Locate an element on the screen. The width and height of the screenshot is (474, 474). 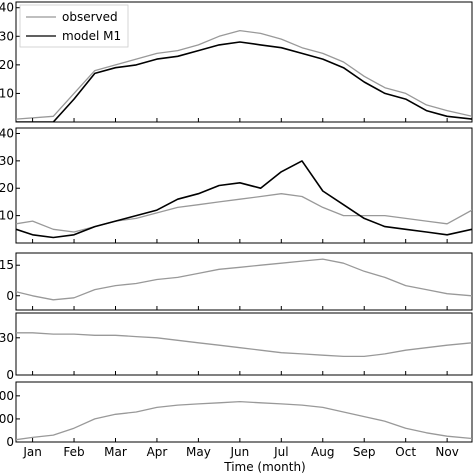
x-tick-label-apr: Apr is located at coordinates (157, 452).